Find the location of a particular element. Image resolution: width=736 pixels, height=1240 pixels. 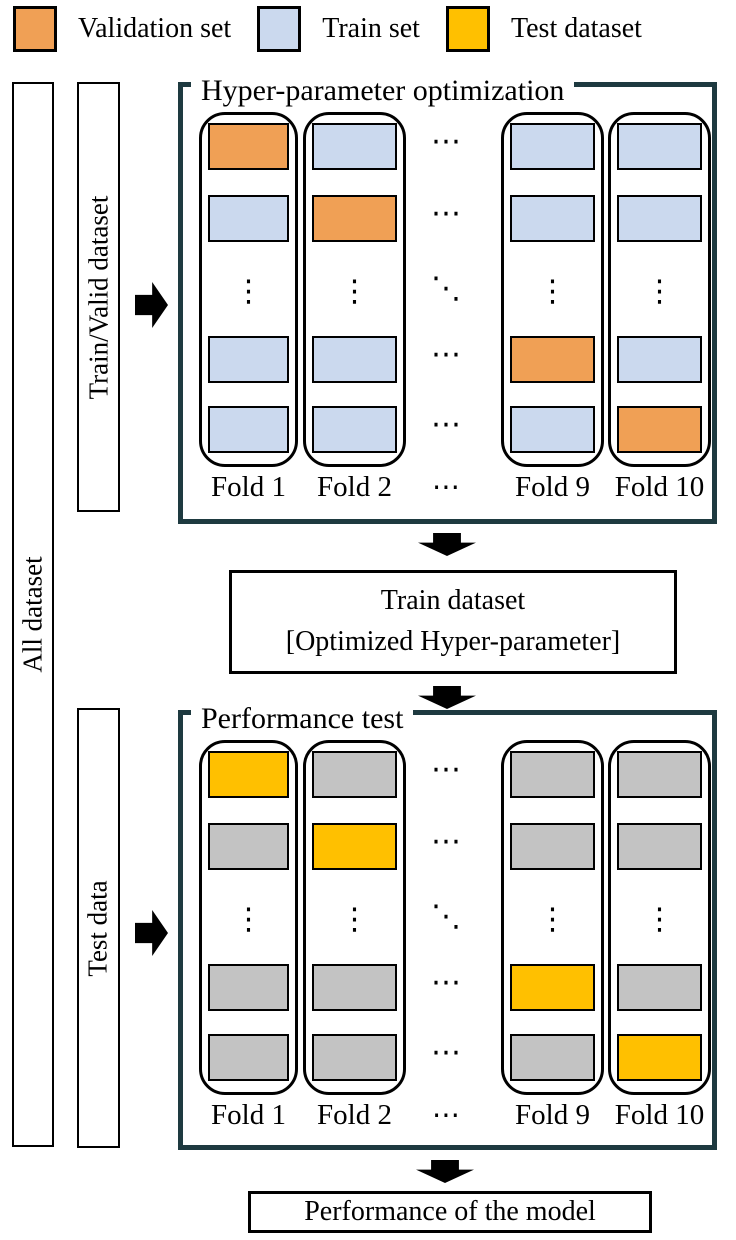

legend: Validation set Train set Test dataset is located at coordinates (340, 29).